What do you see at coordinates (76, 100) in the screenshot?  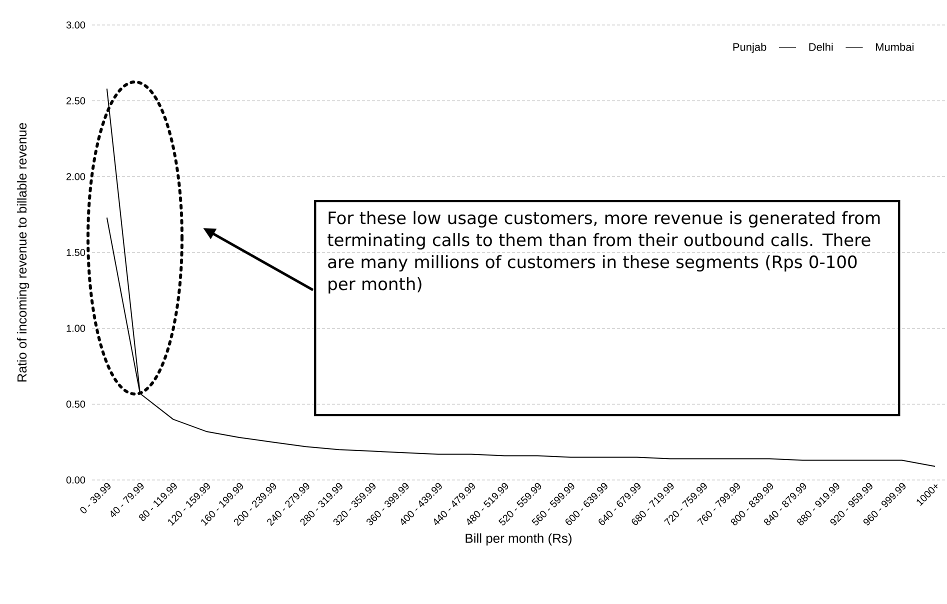 I see `y-tick-label: 2.50` at bounding box center [76, 100].